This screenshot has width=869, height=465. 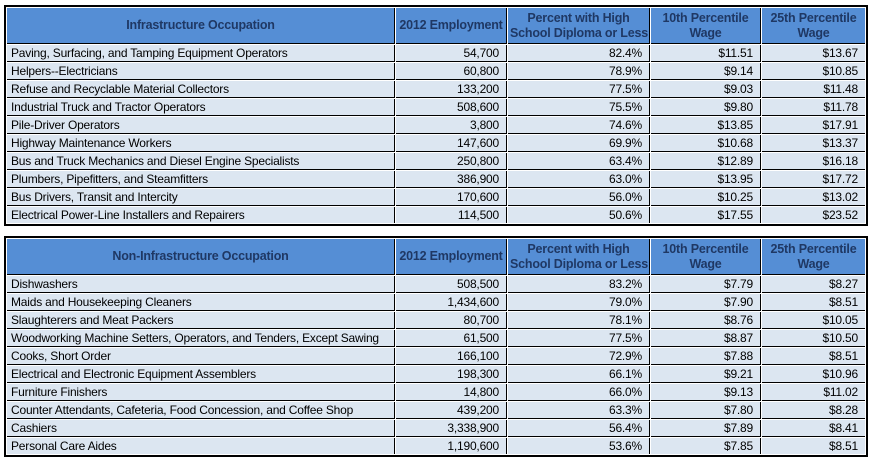 I want to click on cell-percent-hs-diploma-or-less: 63.3%, so click(x=579, y=410).